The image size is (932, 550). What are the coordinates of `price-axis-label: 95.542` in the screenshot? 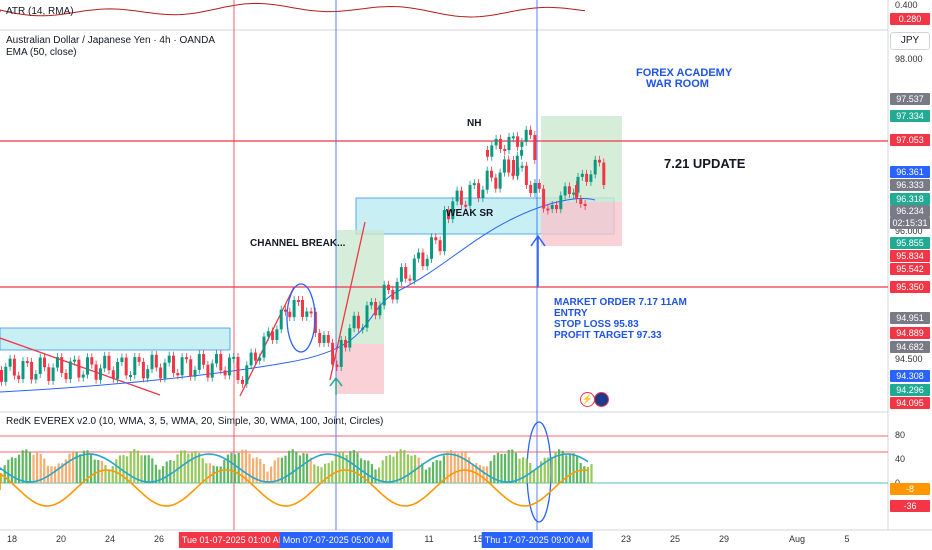 It's located at (910, 269).